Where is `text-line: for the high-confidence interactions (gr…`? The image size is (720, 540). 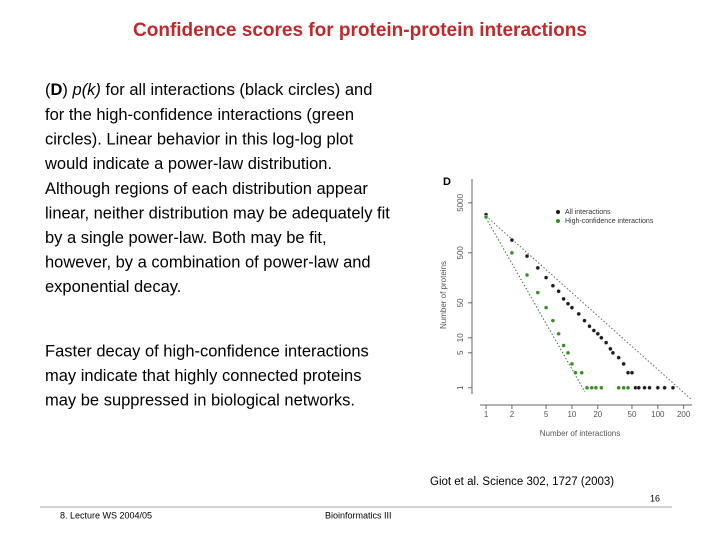
text-line: for the high-confidence interactions (gr… is located at coordinates (199, 115).